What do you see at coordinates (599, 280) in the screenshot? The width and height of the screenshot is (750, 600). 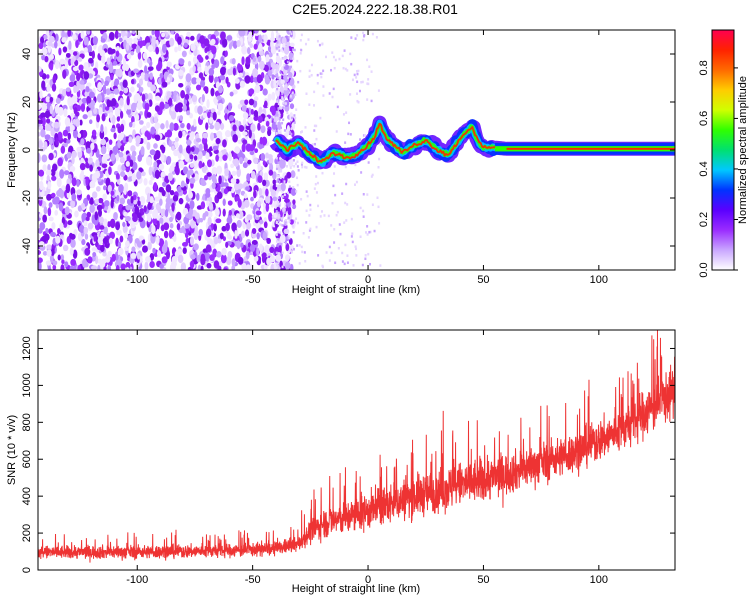 I see `x-tick-label: 100` at bounding box center [599, 280].